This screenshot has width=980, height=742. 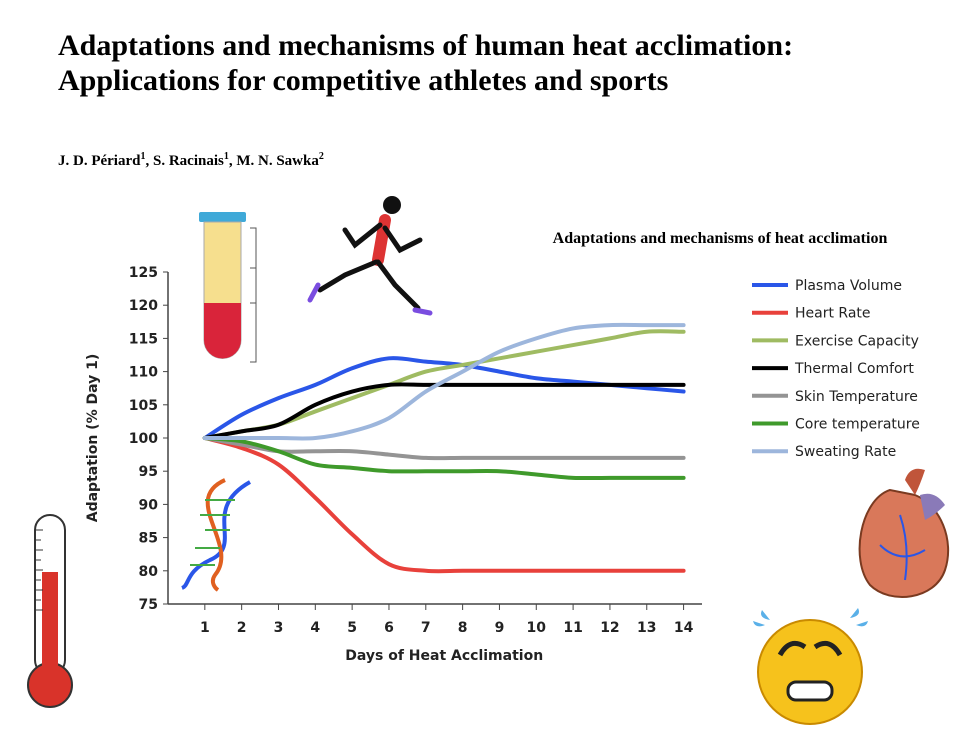 What do you see at coordinates (848, 286) in the screenshot?
I see `legend-label: Plasma Volume` at bounding box center [848, 286].